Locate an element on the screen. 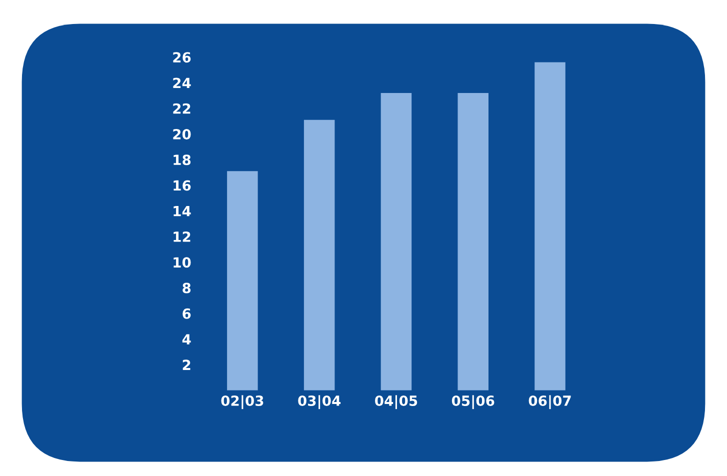 The image size is (727, 476). y-tick-label: 2 is located at coordinates (186, 365).